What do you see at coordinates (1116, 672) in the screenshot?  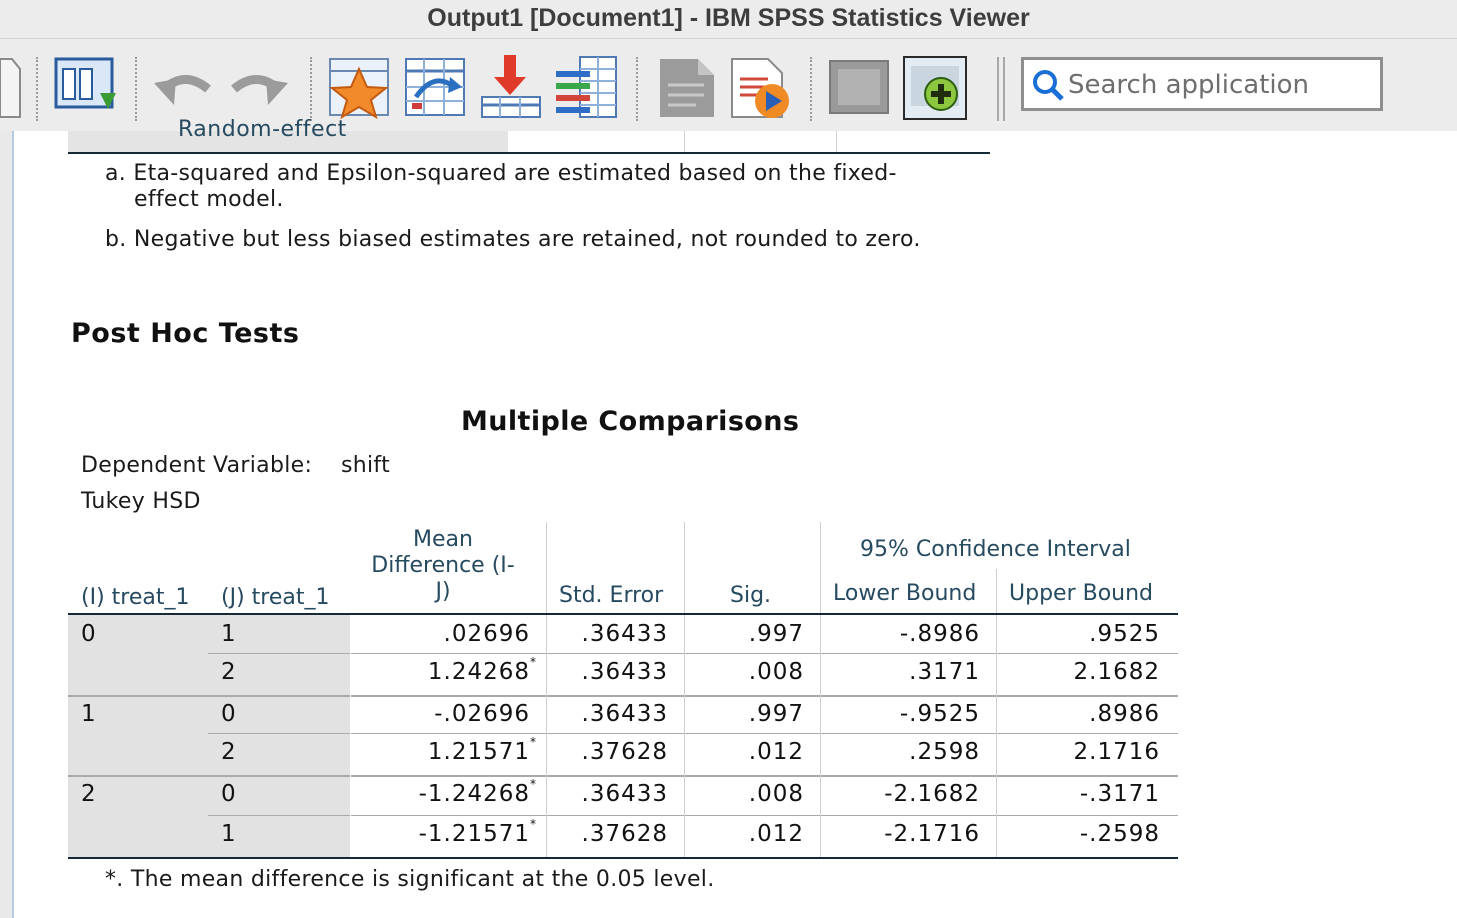 I see `cell-ub: 2.1682` at bounding box center [1116, 672].